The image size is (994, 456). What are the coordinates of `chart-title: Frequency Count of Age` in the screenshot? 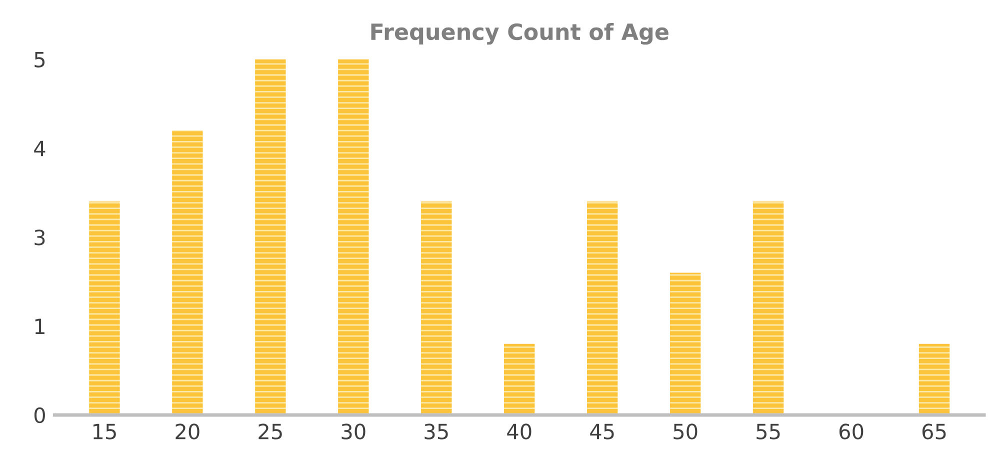 It's located at (519, 33).